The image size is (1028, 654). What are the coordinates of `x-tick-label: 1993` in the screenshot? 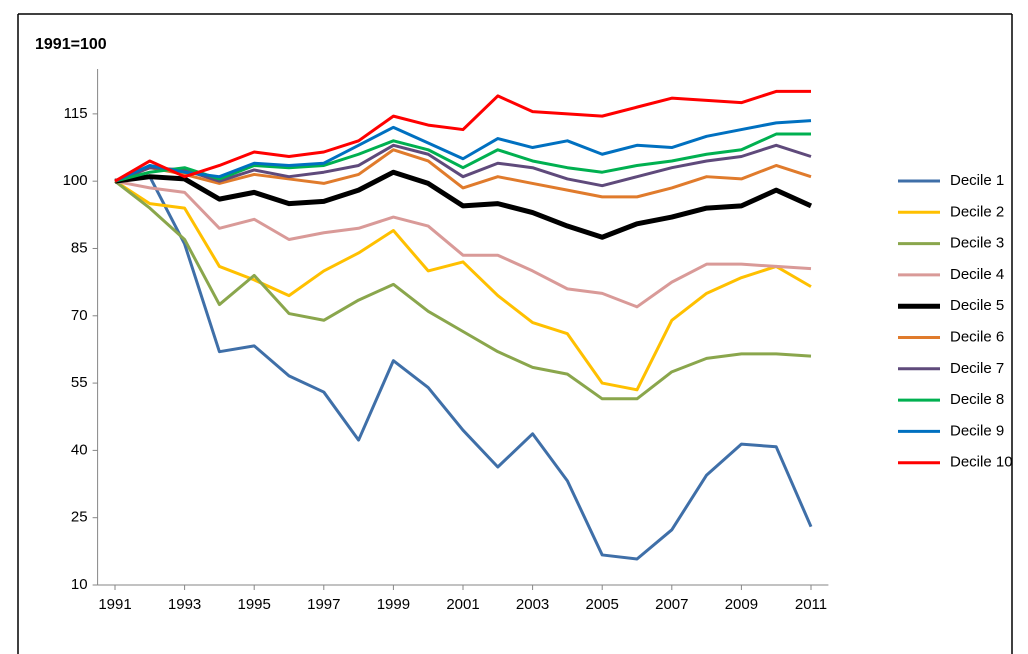 It's located at (184, 604).